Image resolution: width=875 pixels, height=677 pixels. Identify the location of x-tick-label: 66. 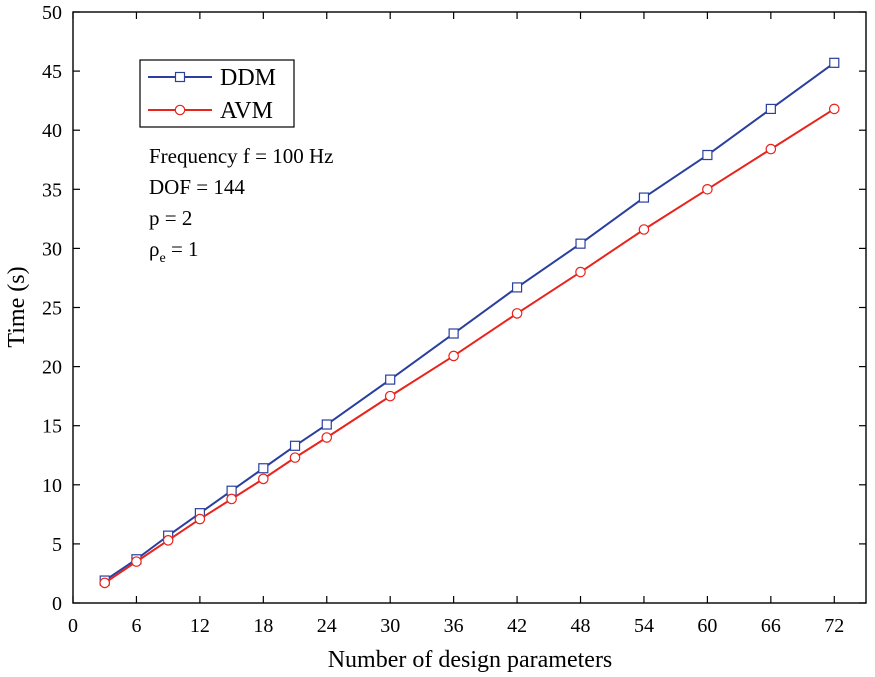
(771, 626).